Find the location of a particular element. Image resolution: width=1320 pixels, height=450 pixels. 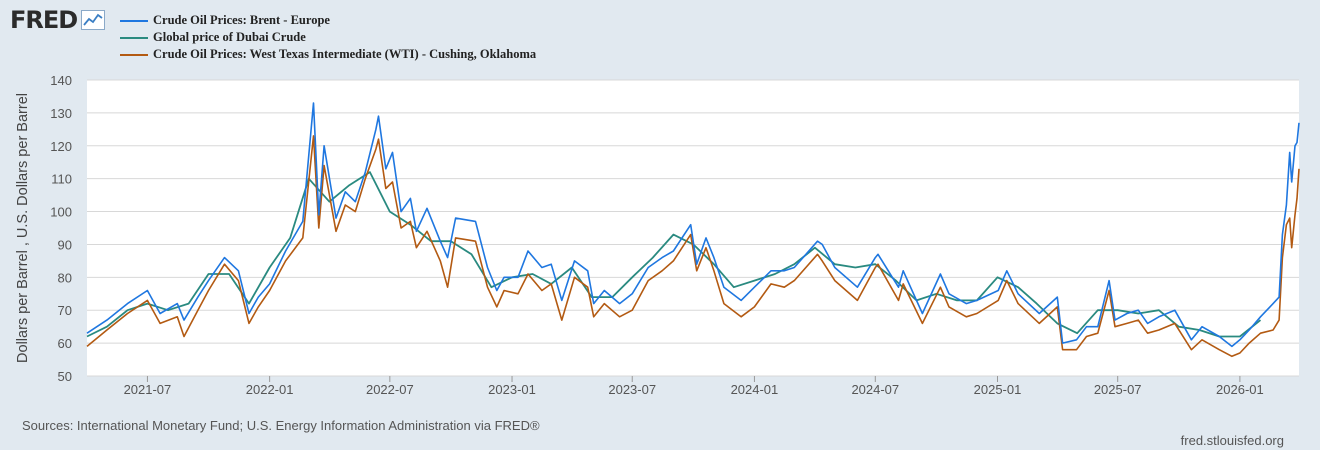

legend-swatch-brent is located at coordinates (134, 20).